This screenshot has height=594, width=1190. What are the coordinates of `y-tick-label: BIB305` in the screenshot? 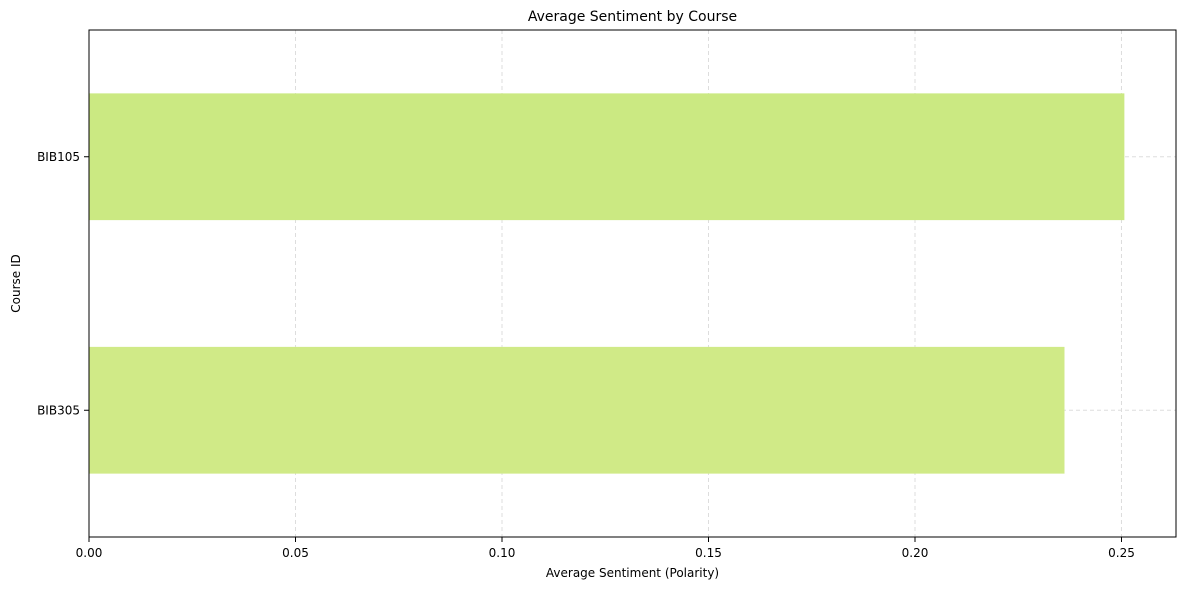 It's located at (58, 410).